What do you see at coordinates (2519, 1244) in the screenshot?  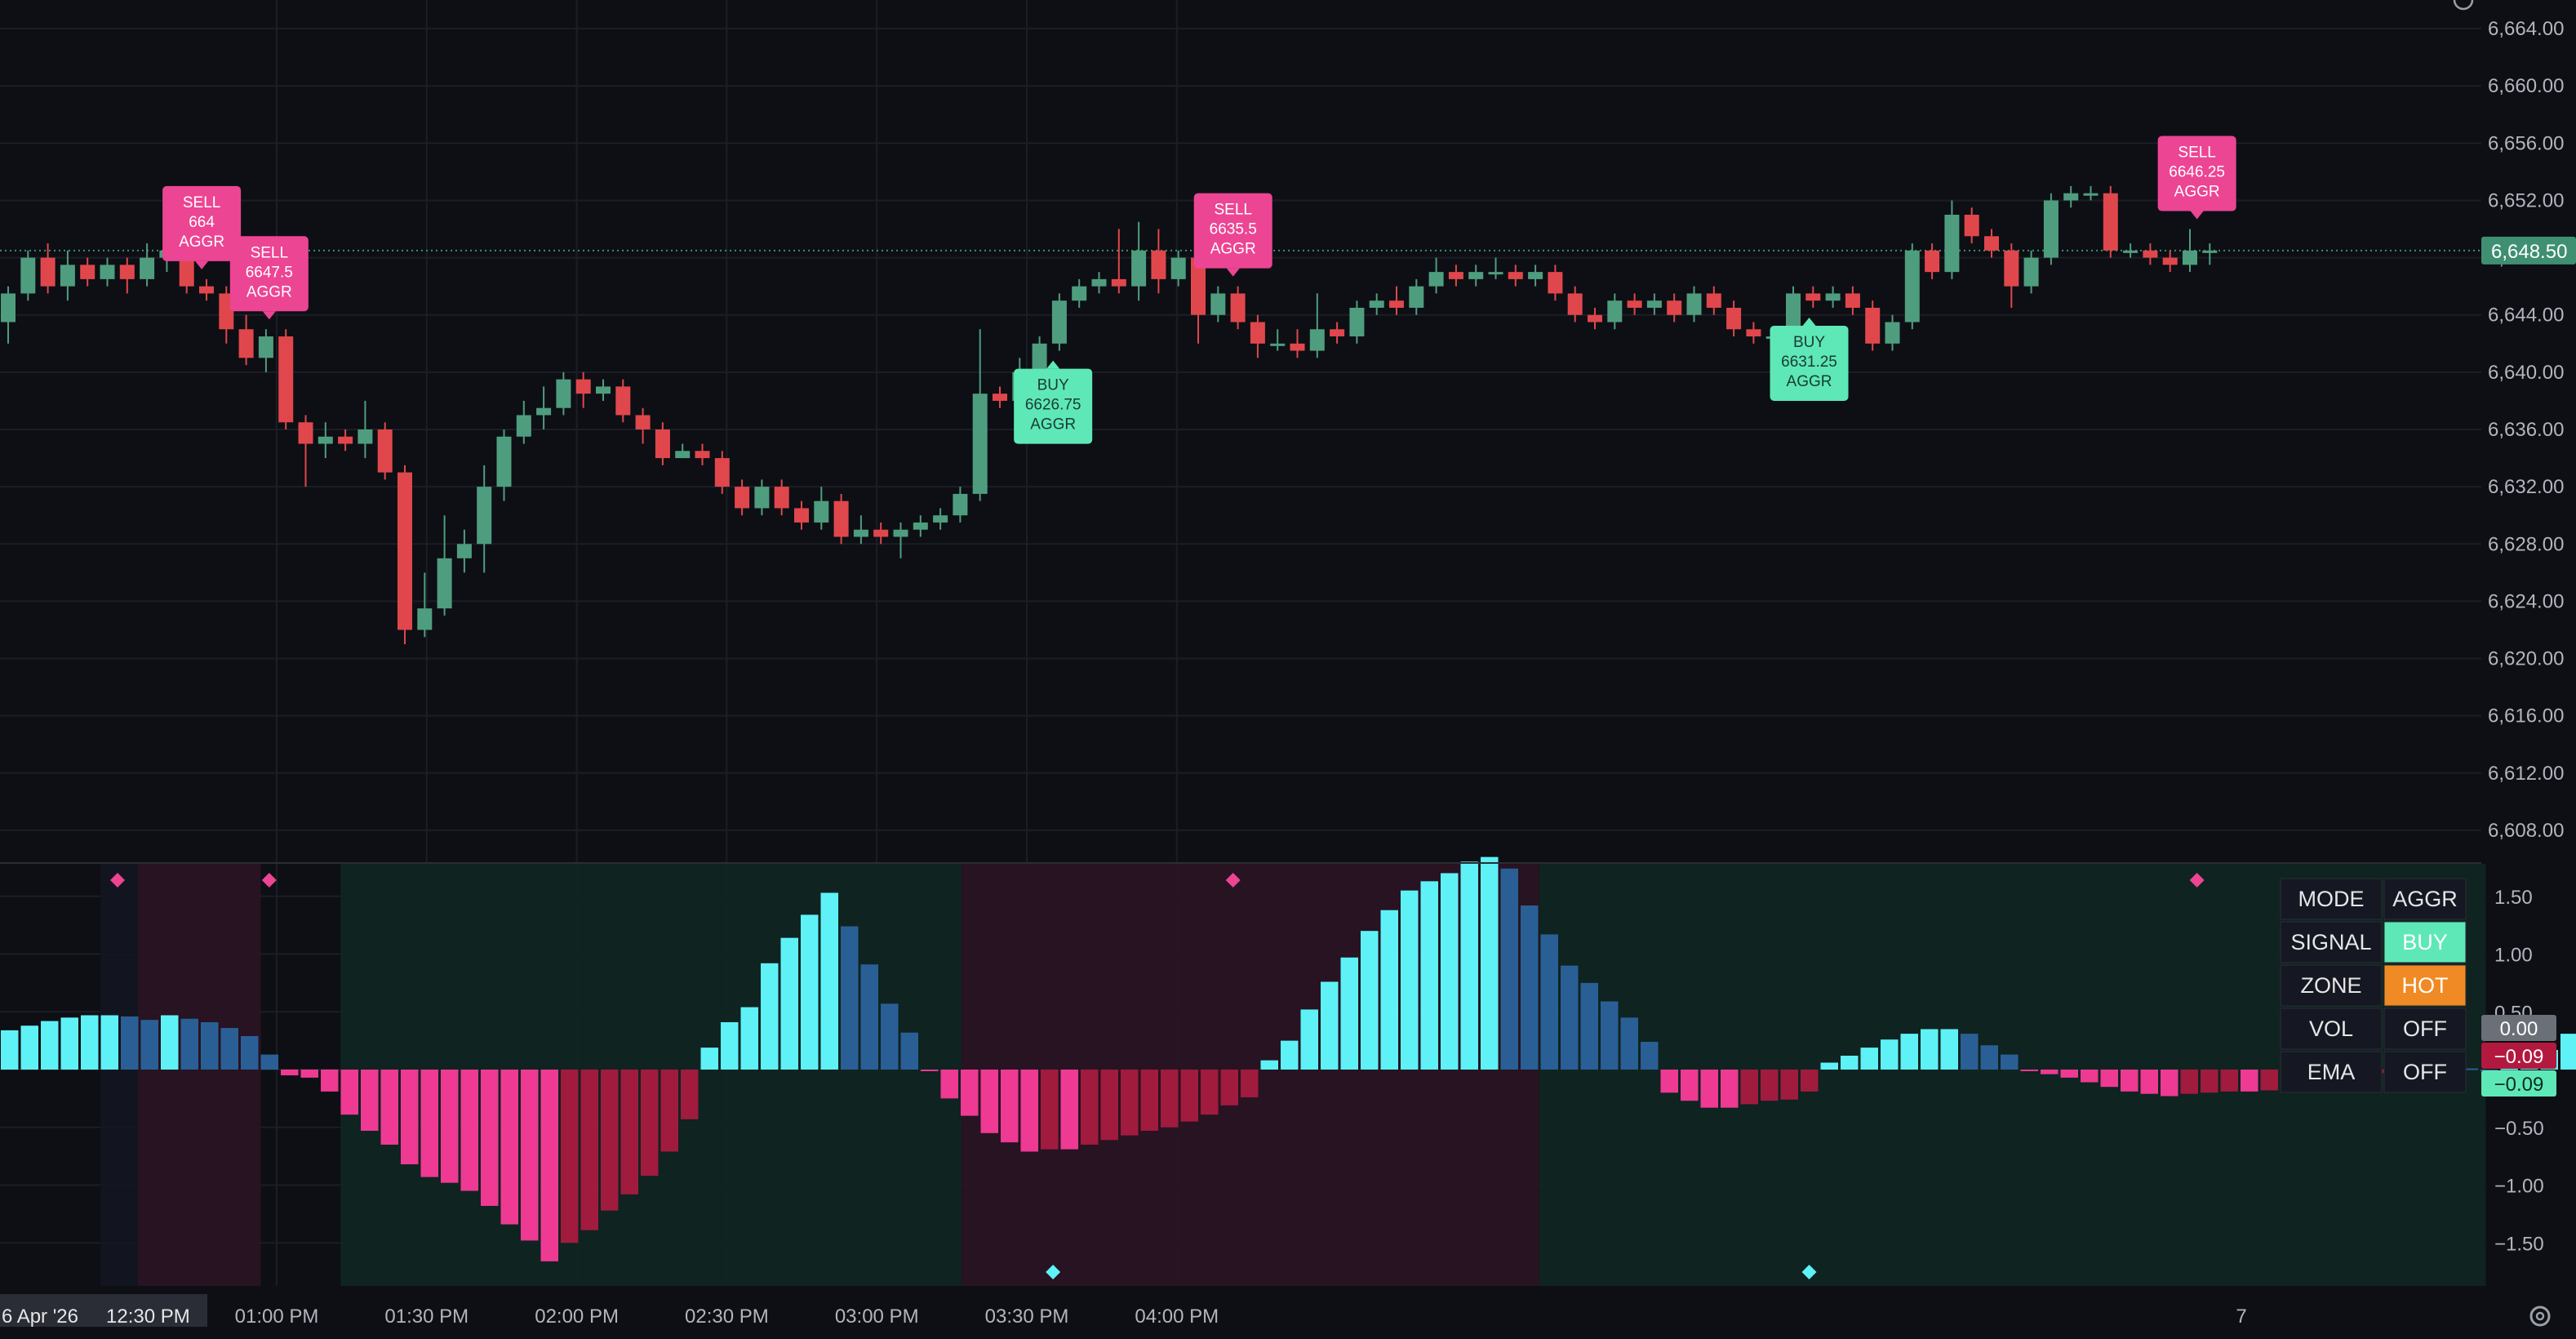 I see `osc-tick-label: −1.50` at bounding box center [2519, 1244].